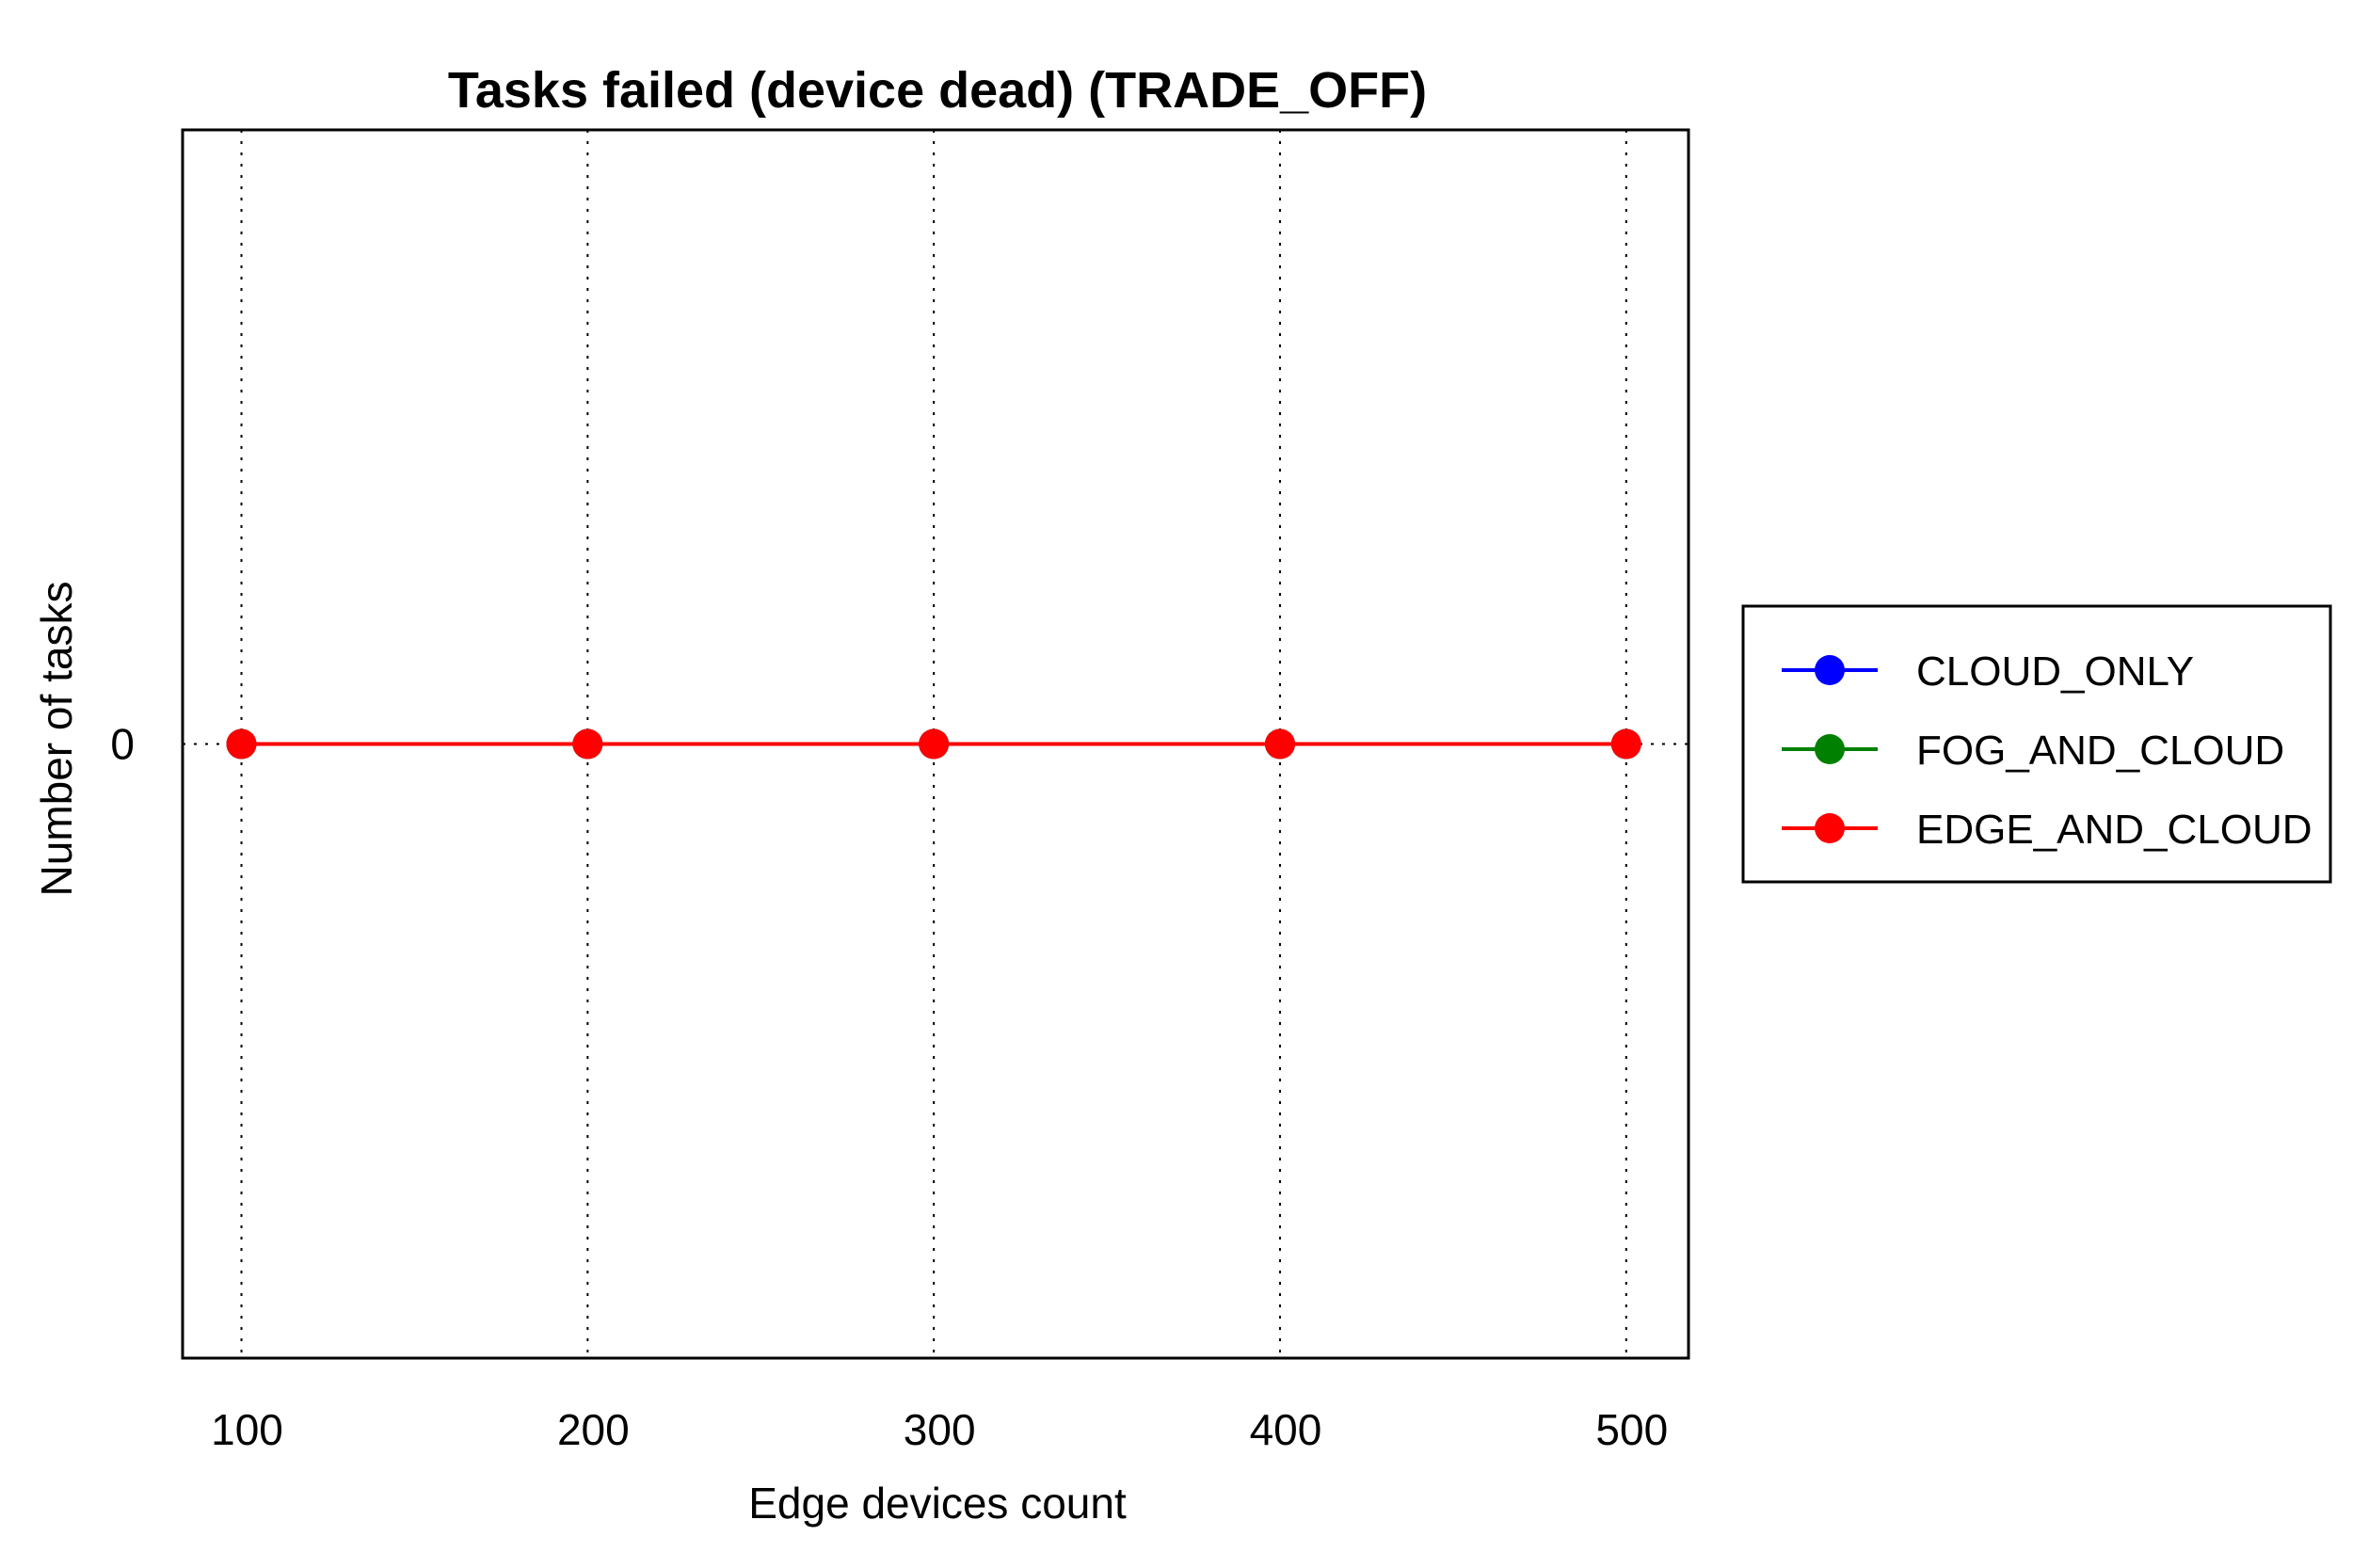 The width and height of the screenshot is (2353, 1568). I want to click on y-tick-label-0: 0, so click(123, 744).